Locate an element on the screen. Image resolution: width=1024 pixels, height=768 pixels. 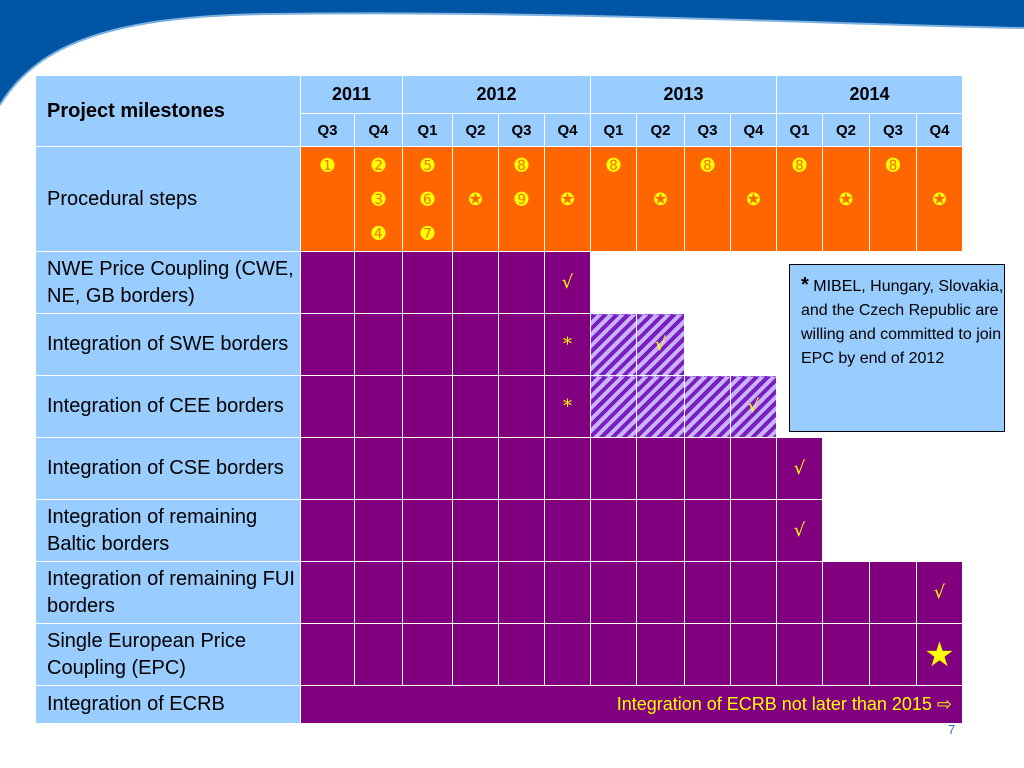
hatched-cell: √ is located at coordinates (753, 406).